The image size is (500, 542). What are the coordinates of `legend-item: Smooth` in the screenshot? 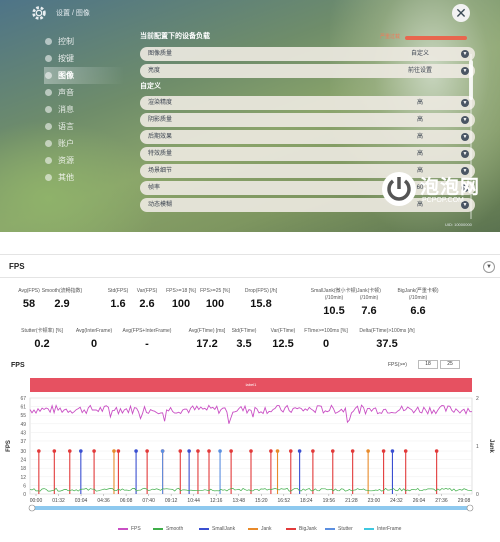 It's located at (168, 529).